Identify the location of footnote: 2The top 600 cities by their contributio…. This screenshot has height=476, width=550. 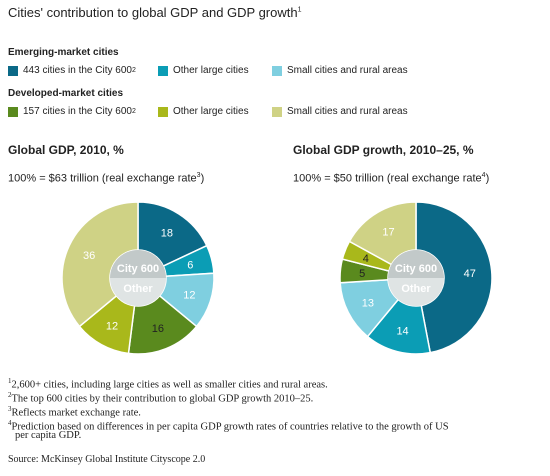
(161, 398).